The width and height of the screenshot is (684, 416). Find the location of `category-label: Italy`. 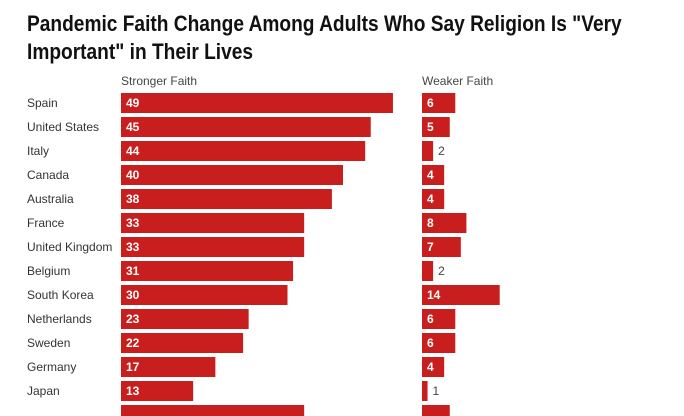

category-label: Italy is located at coordinates (38, 151).